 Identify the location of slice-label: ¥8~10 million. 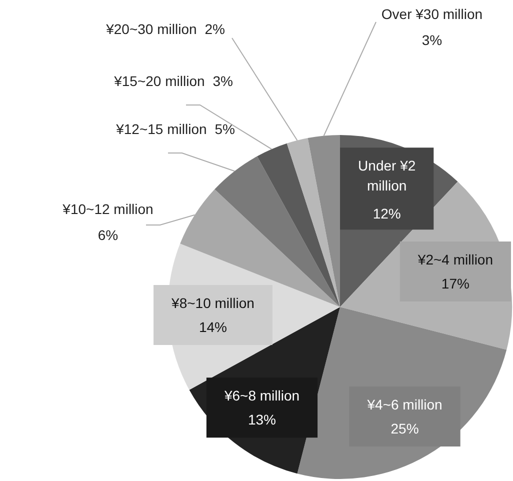
(212, 302).